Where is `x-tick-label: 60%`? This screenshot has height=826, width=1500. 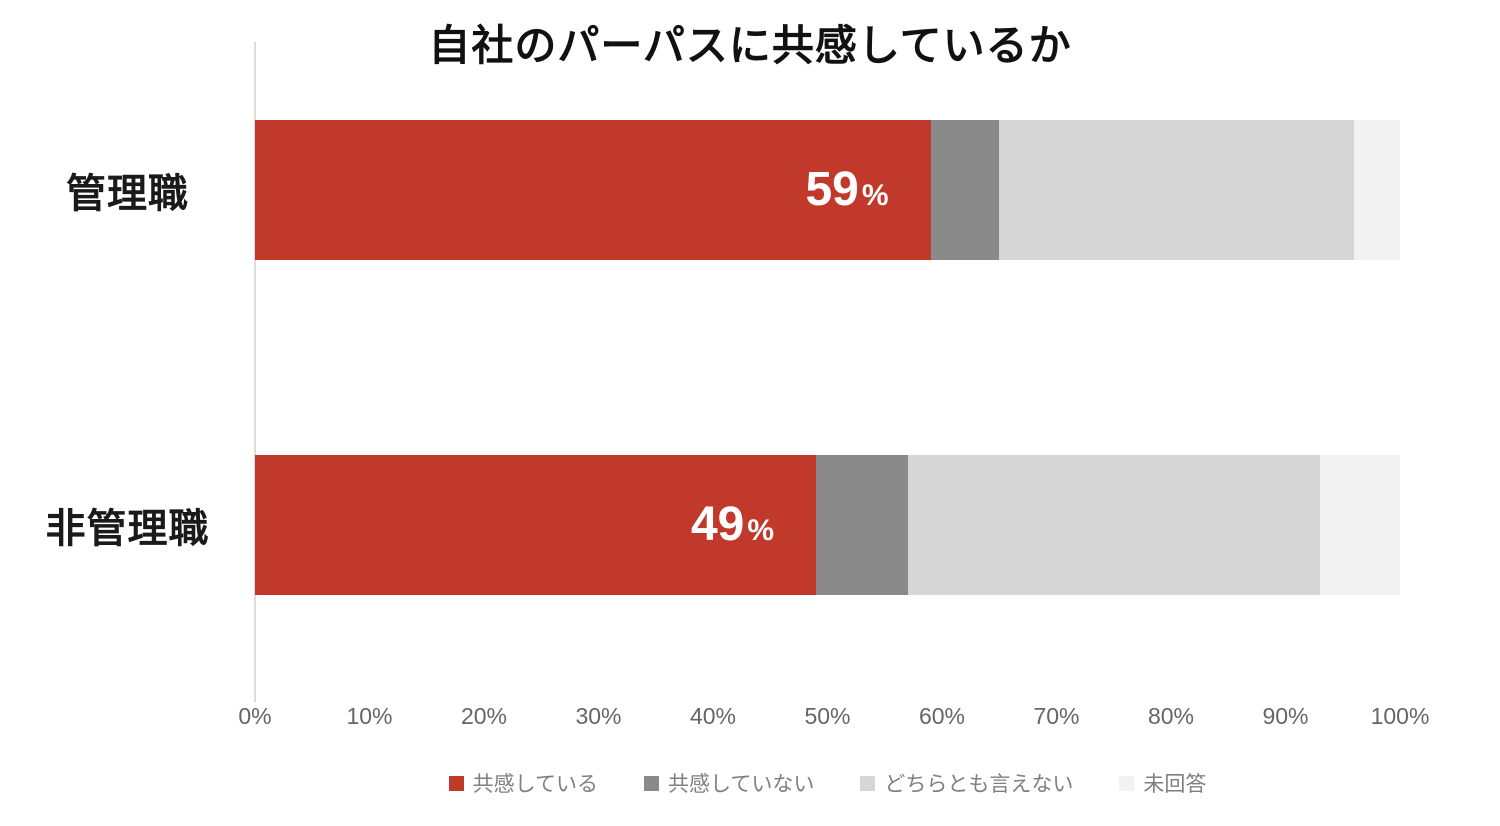 x-tick-label: 60% is located at coordinates (942, 716).